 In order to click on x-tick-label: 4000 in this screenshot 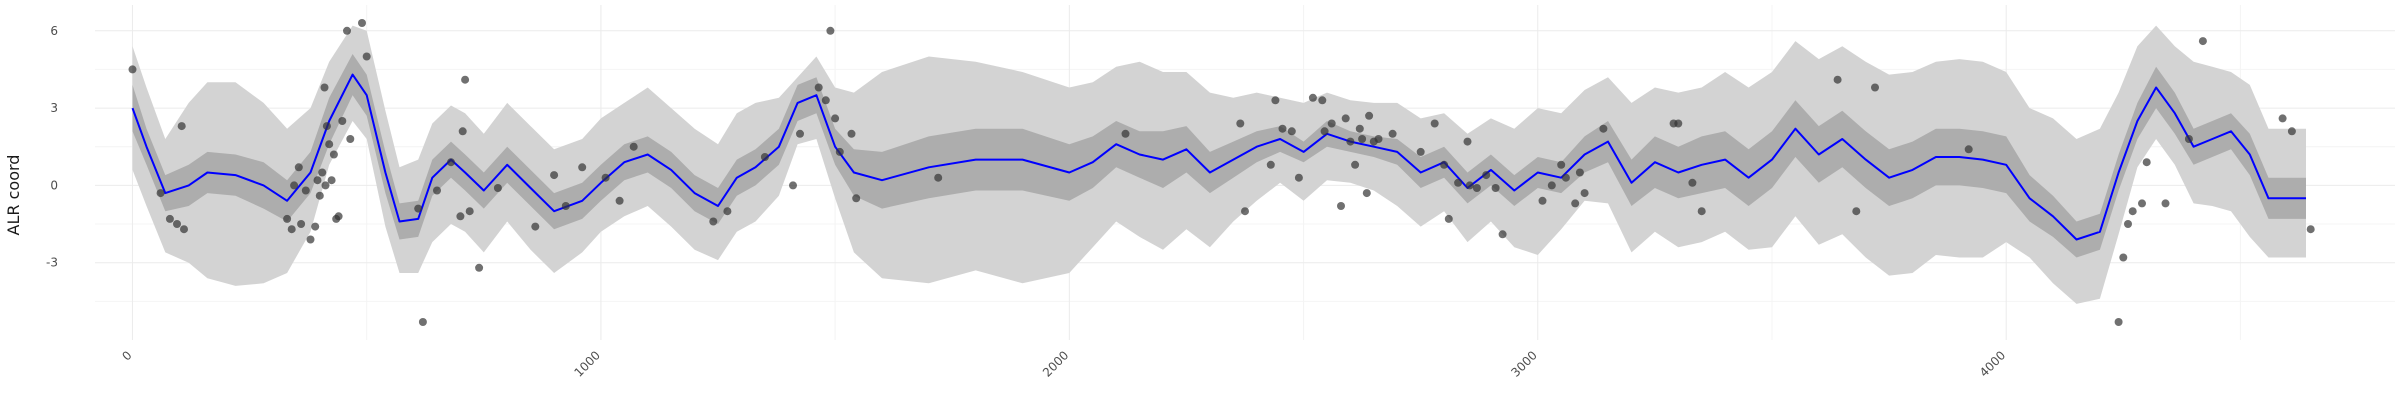, I will do `click(1992, 363)`.